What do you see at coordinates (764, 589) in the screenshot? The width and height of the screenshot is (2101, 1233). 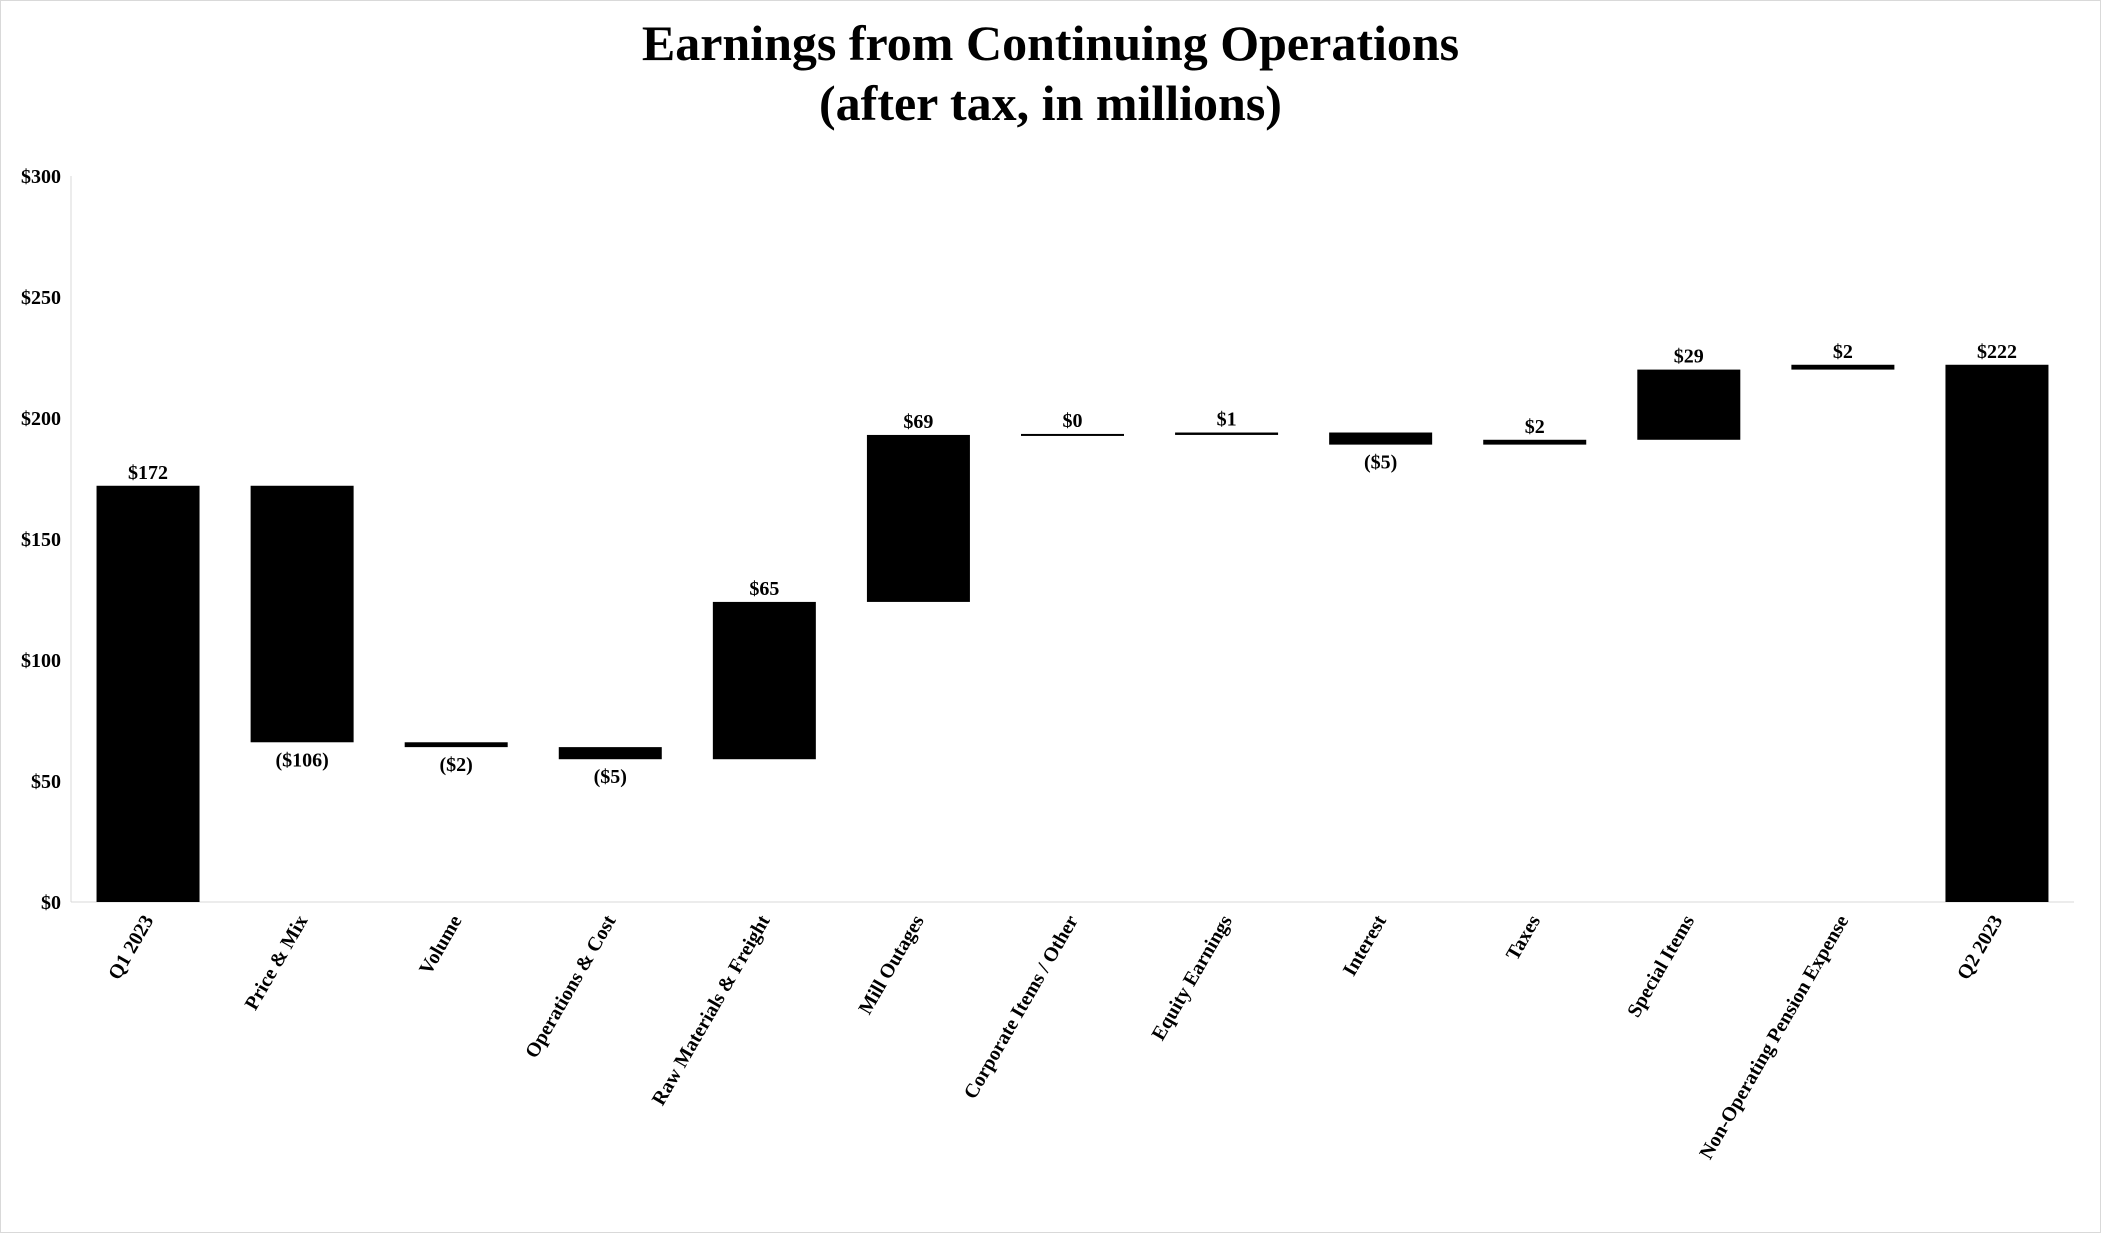 I see `data-label: $65` at bounding box center [764, 589].